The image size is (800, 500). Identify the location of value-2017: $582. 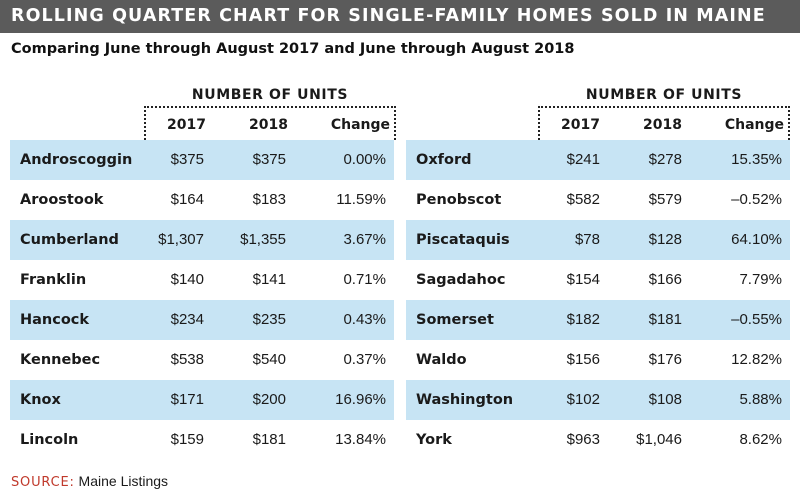
(583, 199).